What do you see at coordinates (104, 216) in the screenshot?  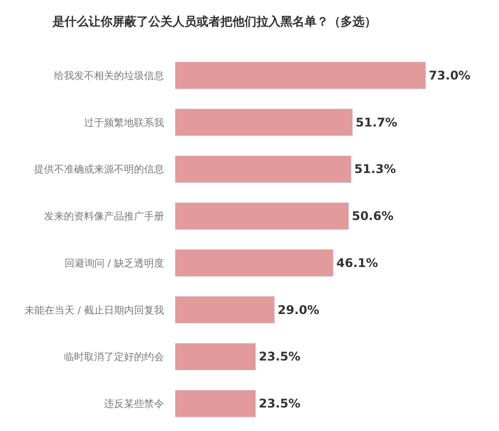 I see `y-tick-label: 发来的资料像产品推广手册` at bounding box center [104, 216].